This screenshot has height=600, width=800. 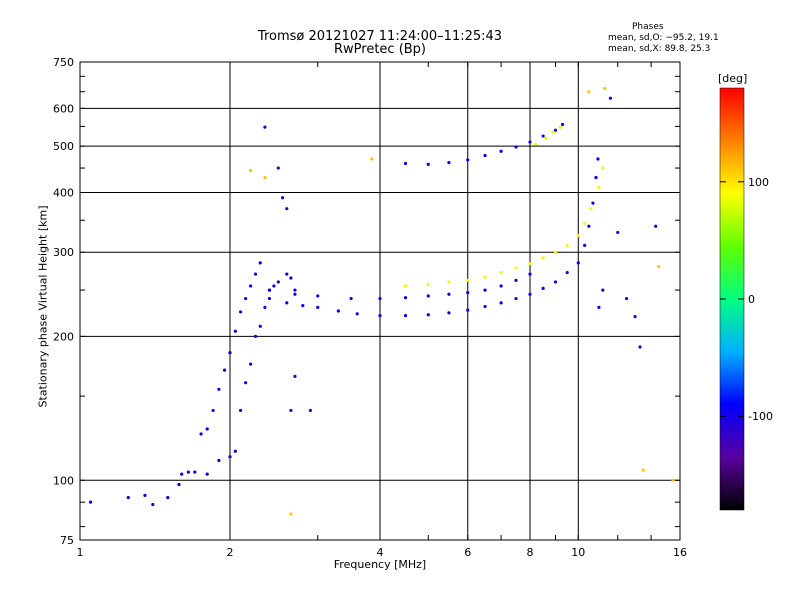 What do you see at coordinates (648, 27) in the screenshot?
I see `phase-stats-heading: Phases` at bounding box center [648, 27].